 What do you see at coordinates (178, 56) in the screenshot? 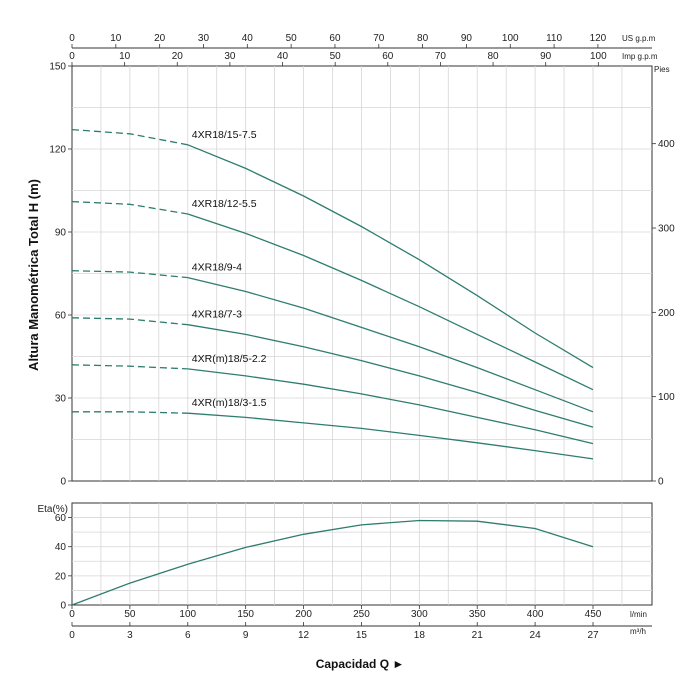
I see `imp-gpm-tick-label: 20` at bounding box center [178, 56].